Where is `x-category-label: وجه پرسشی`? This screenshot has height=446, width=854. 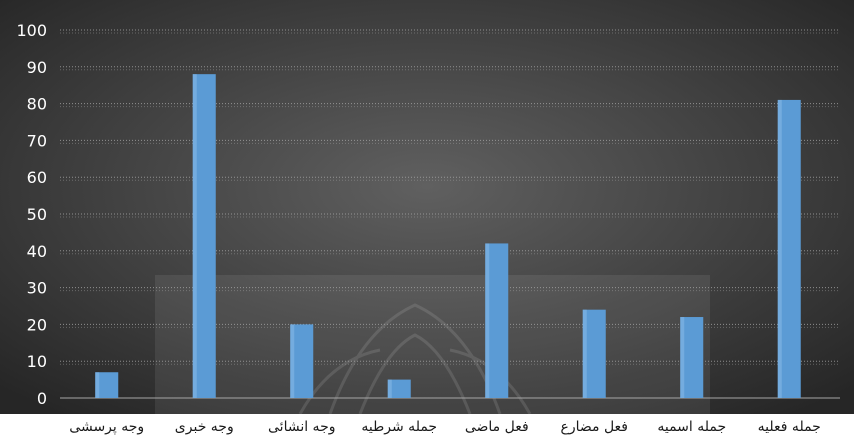 x-category-label: وجه پرسشی is located at coordinates (106, 427).